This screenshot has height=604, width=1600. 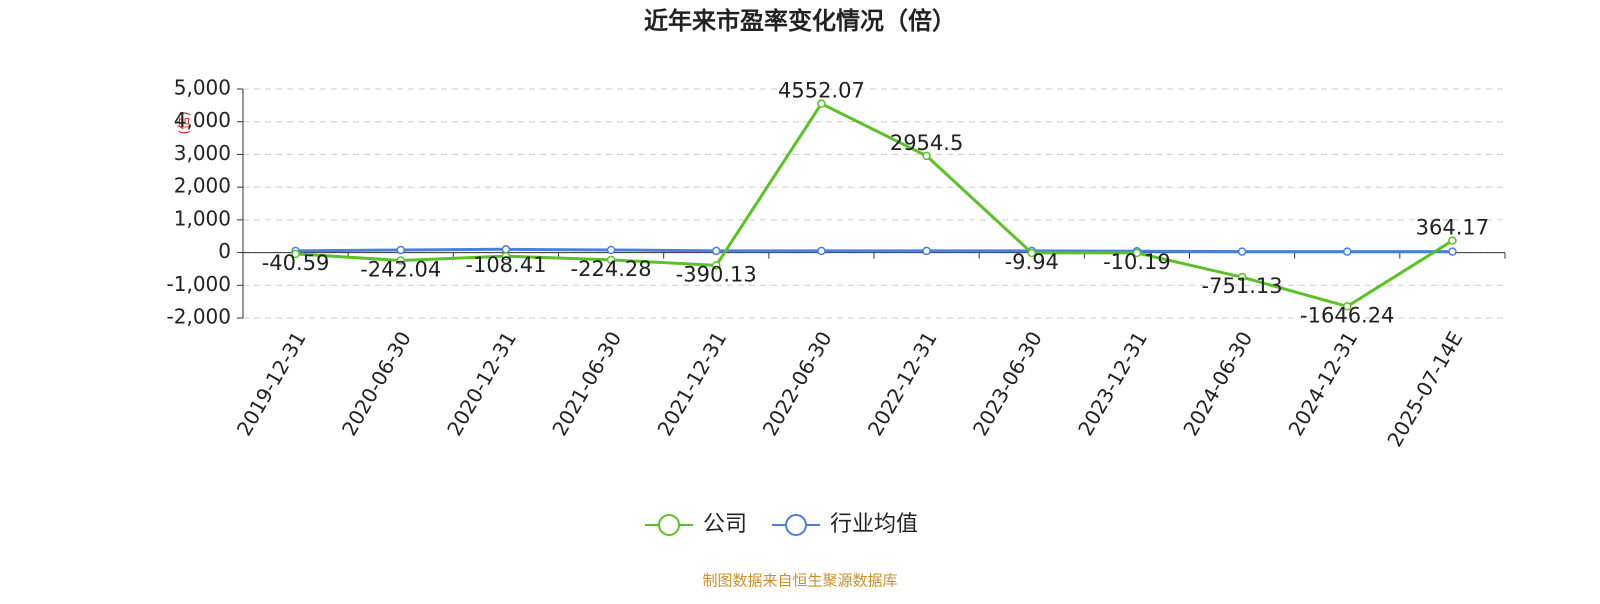 I want to click on x-tick-label: 2022-06-30, so click(x=797, y=383).